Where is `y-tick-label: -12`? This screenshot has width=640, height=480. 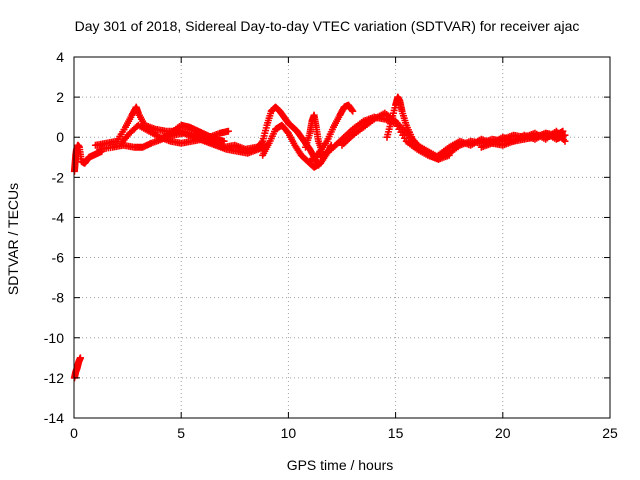
y-tick-label: -12 is located at coordinates (54, 378).